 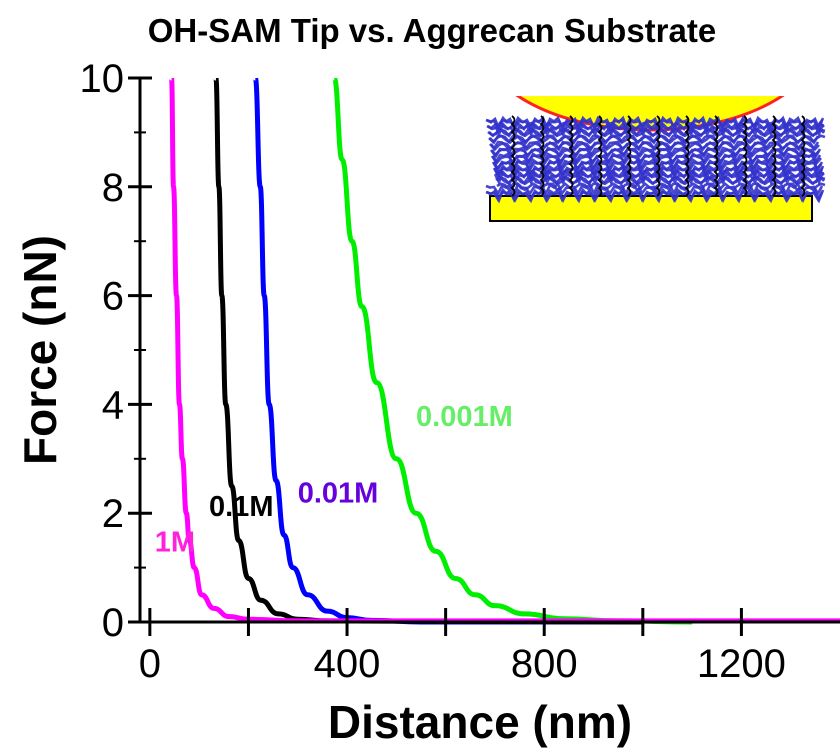 I want to click on series-labels: 1M 0.1M 0.01M 0.001M, so click(x=334, y=479).